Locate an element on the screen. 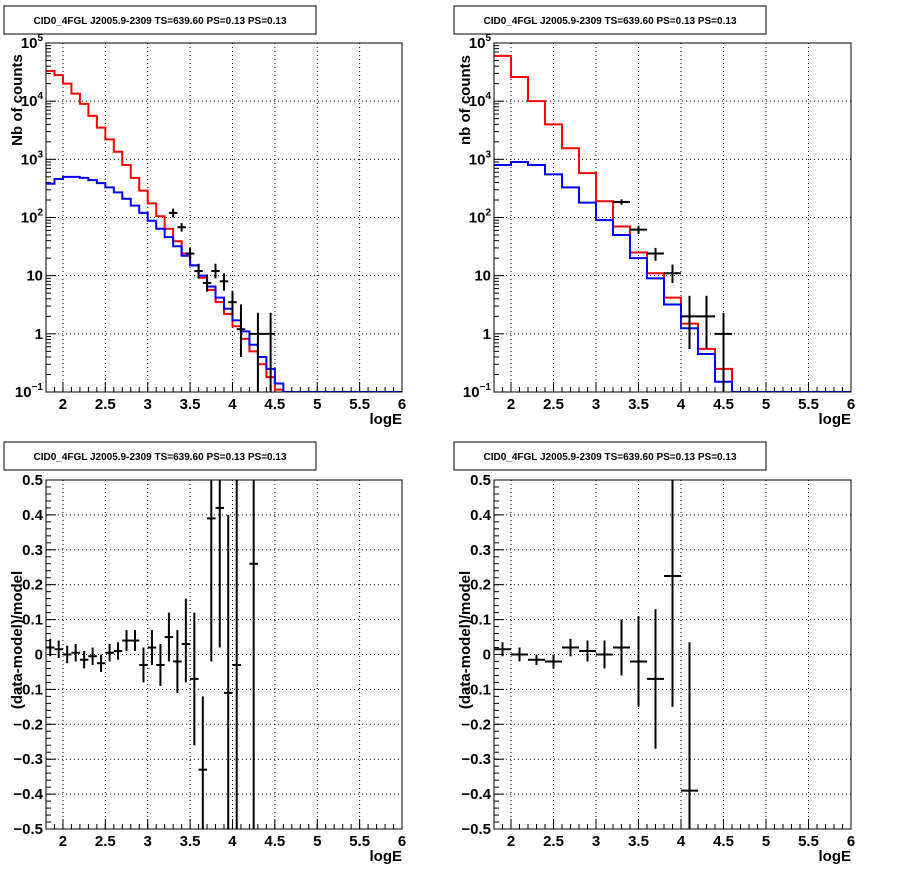 The image size is (898, 875). y-tick-label: 0.5 is located at coordinates (32, 480).